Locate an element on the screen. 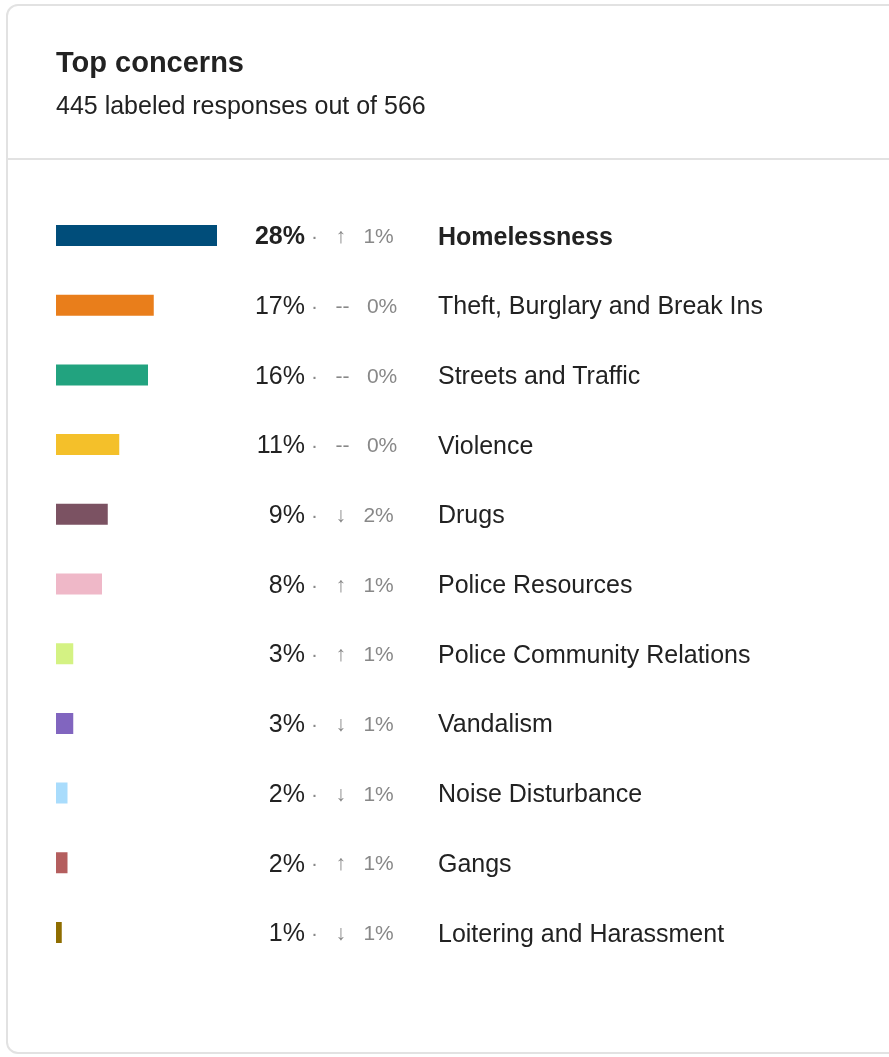 The height and width of the screenshot is (1057, 889). chart-title: Top concerns is located at coordinates (150, 62).